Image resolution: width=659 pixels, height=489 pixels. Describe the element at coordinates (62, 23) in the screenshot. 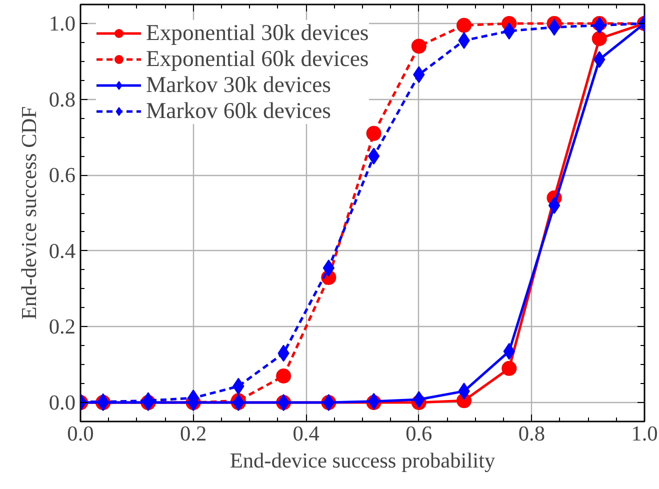

I see `y-tick-label: 1.0` at that location.